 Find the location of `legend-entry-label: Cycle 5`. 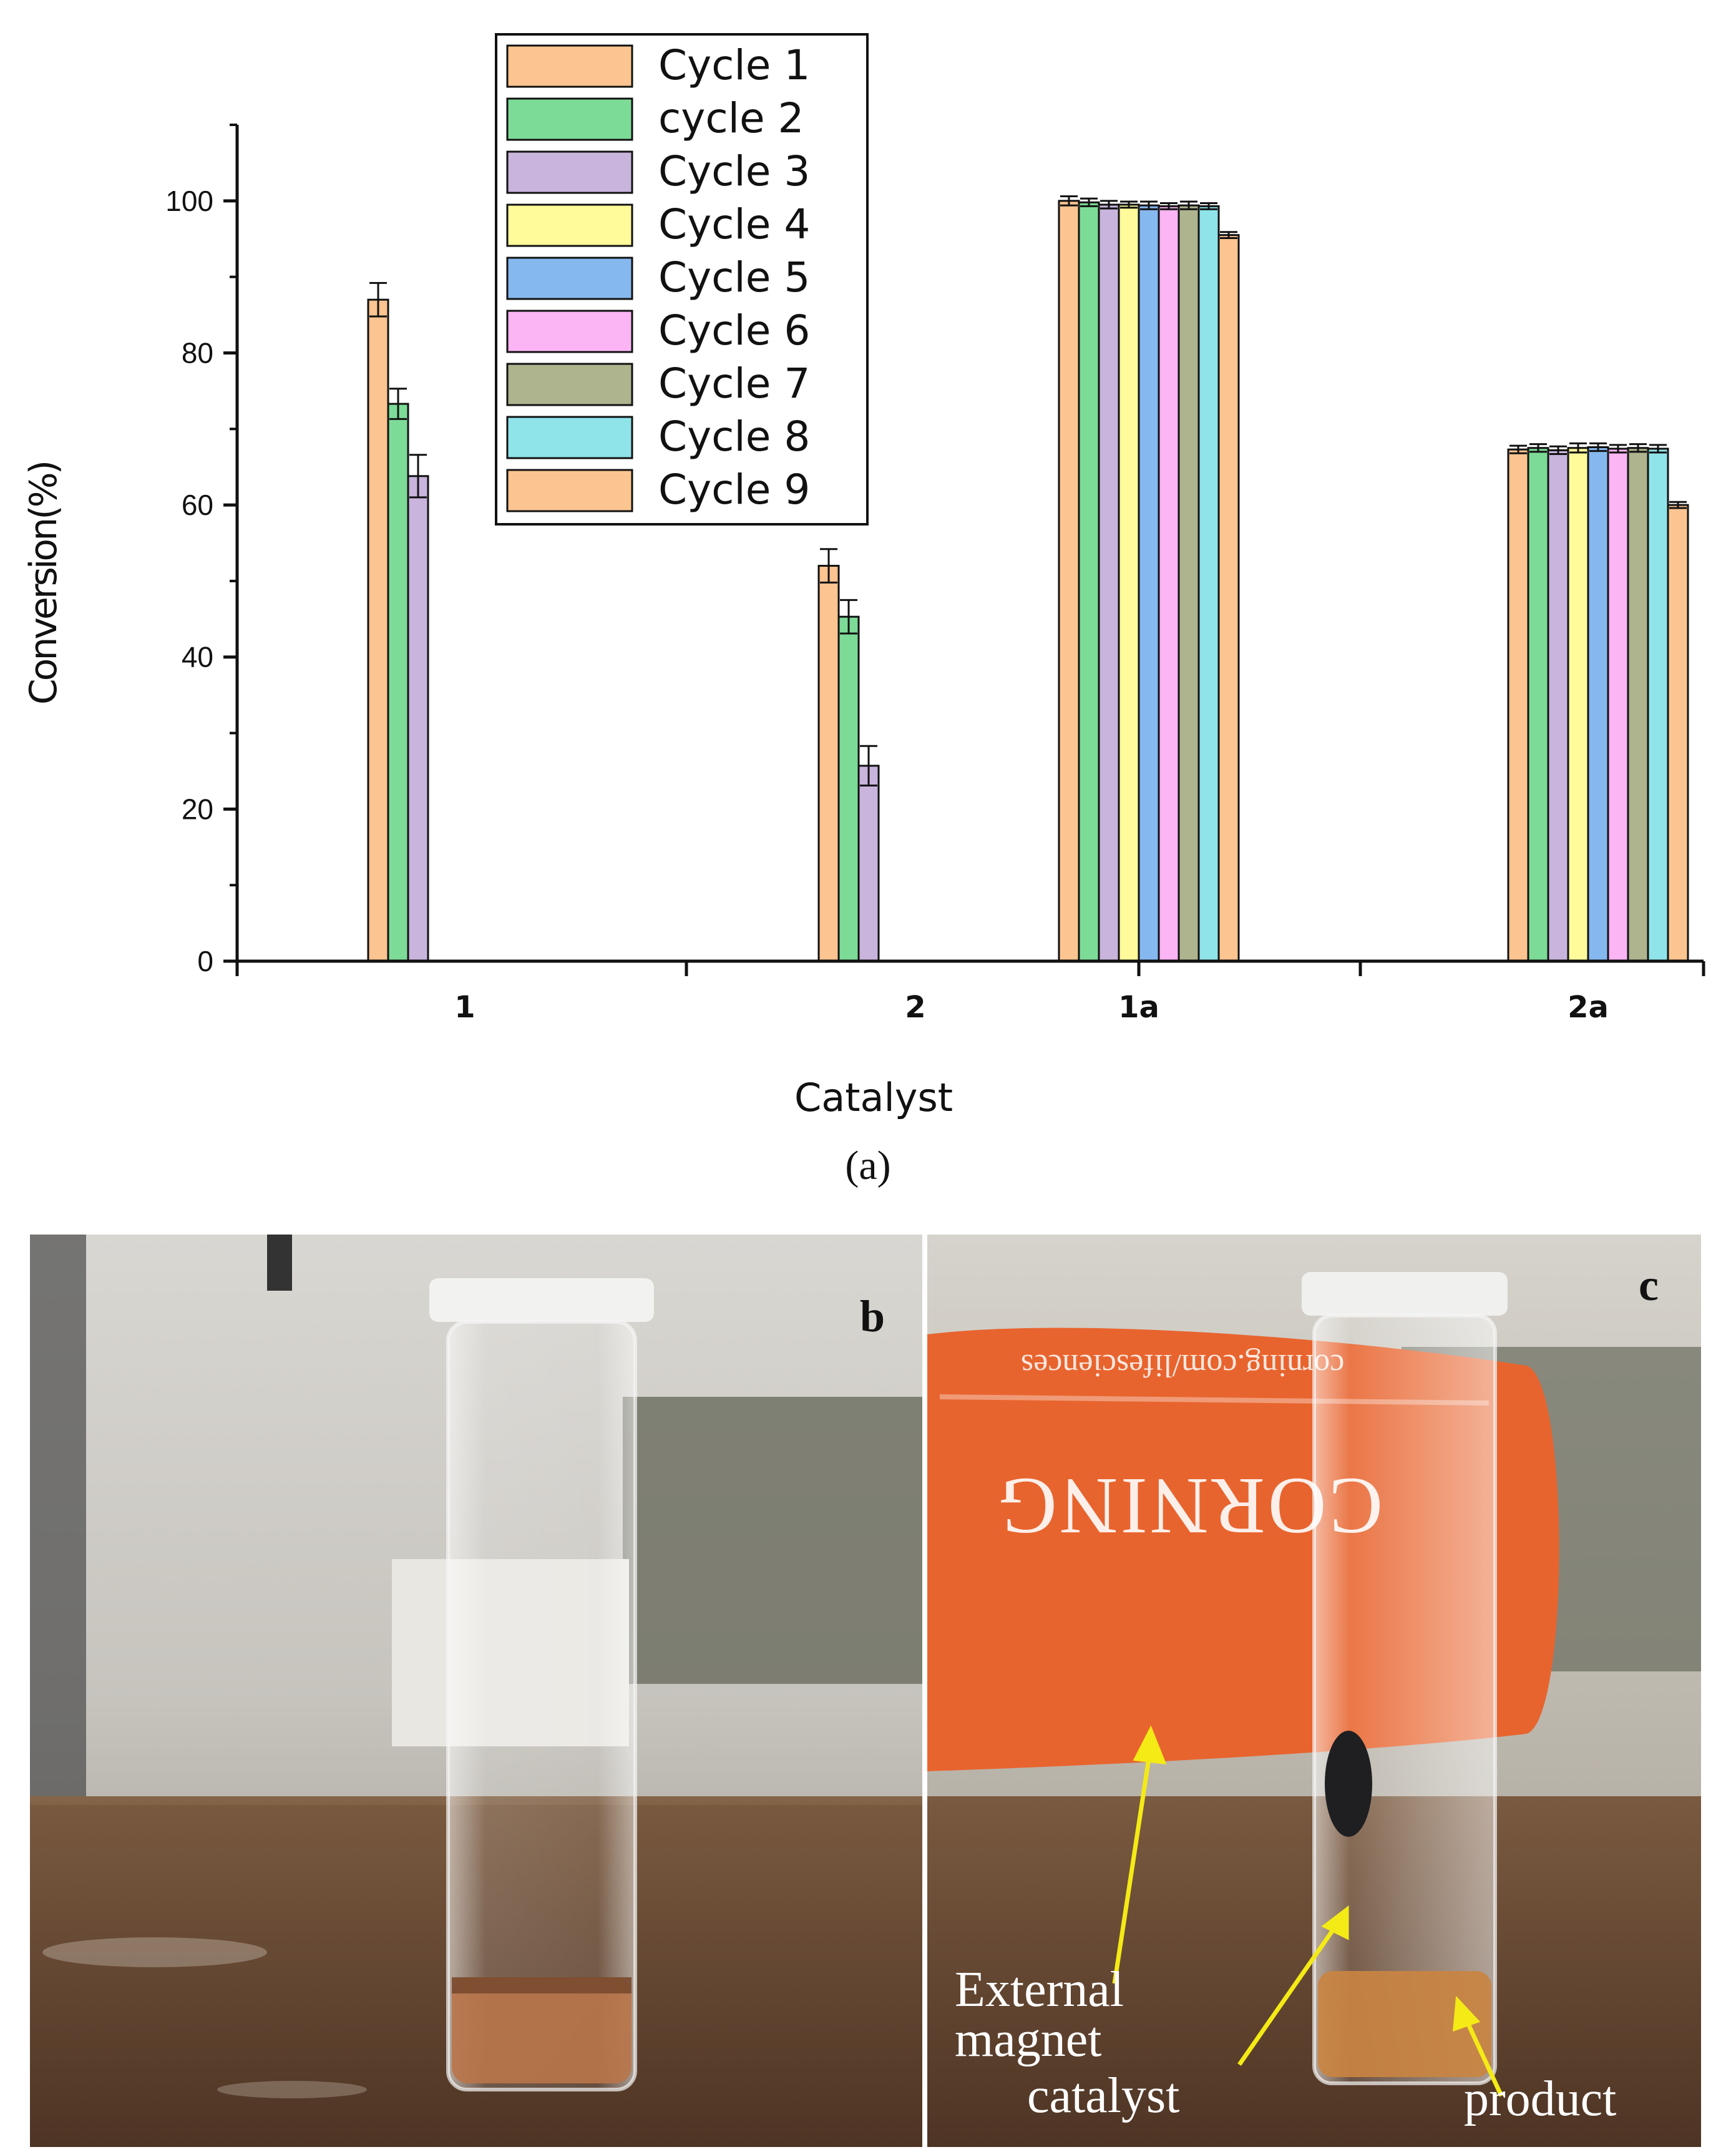

legend-entry-label: Cycle 5 is located at coordinates (734, 277).